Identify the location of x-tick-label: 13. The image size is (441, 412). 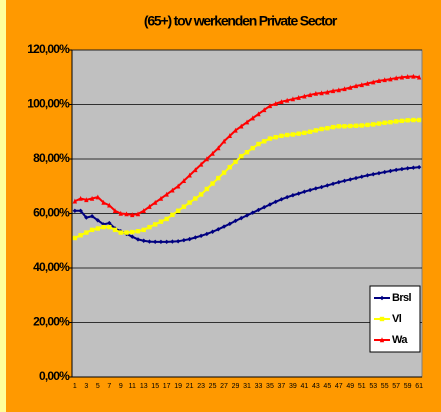
(144, 386).